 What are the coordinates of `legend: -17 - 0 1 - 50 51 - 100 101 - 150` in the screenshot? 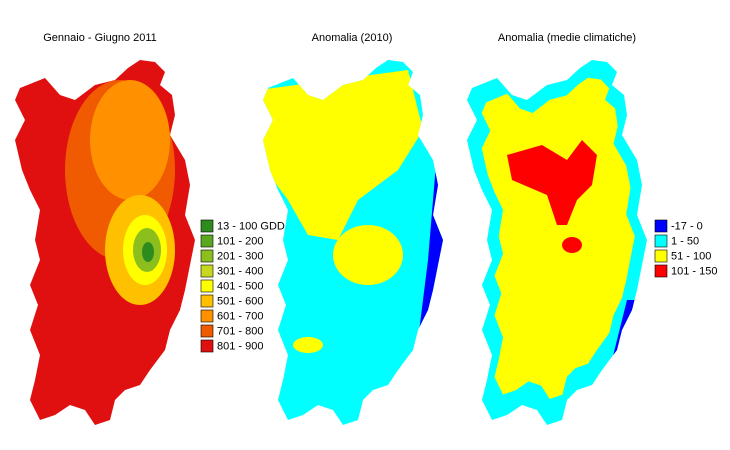 It's located at (685, 248).